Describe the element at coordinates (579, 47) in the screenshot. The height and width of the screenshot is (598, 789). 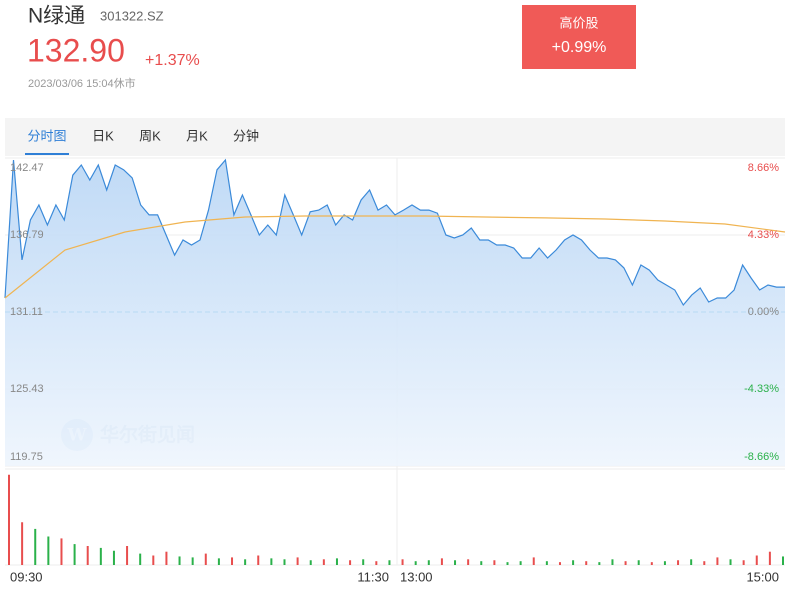
I see `badge-value: +0.99%` at that location.